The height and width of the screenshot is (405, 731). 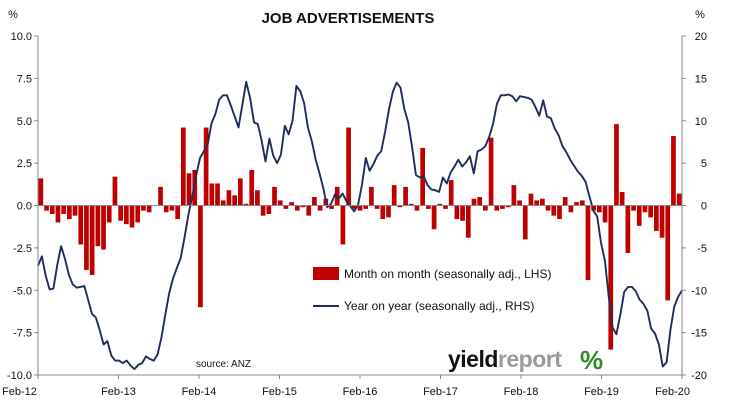 What do you see at coordinates (24, 122) in the screenshot?
I see `left-tick-label: 5.0` at bounding box center [24, 122].